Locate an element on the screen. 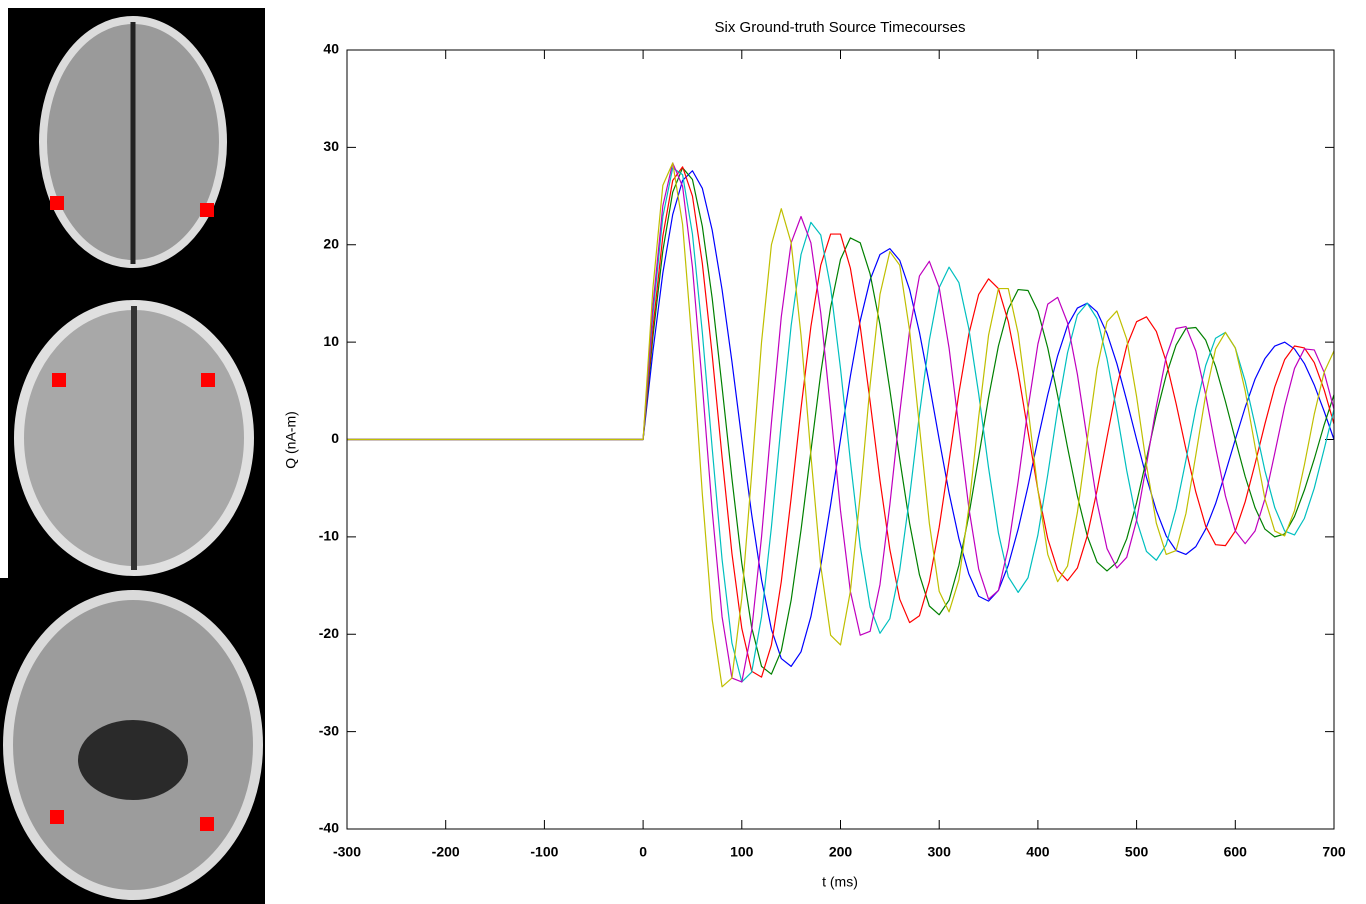 Image resolution: width=1366 pixels, height=904 pixels. x-tick-label: 100 is located at coordinates (742, 852).